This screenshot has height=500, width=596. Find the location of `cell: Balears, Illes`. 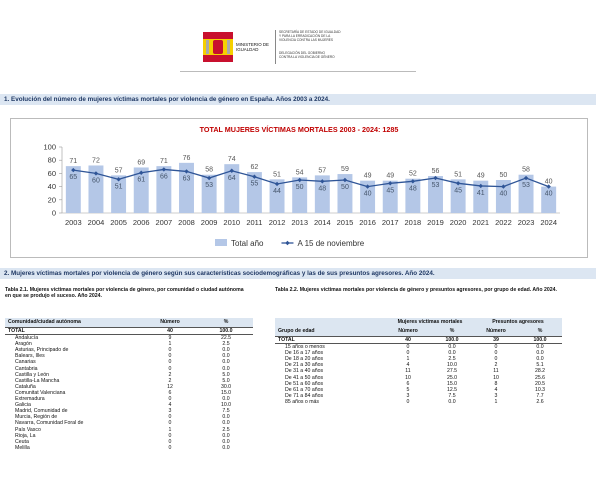

cell: Balears, Illes is located at coordinates (30, 356).